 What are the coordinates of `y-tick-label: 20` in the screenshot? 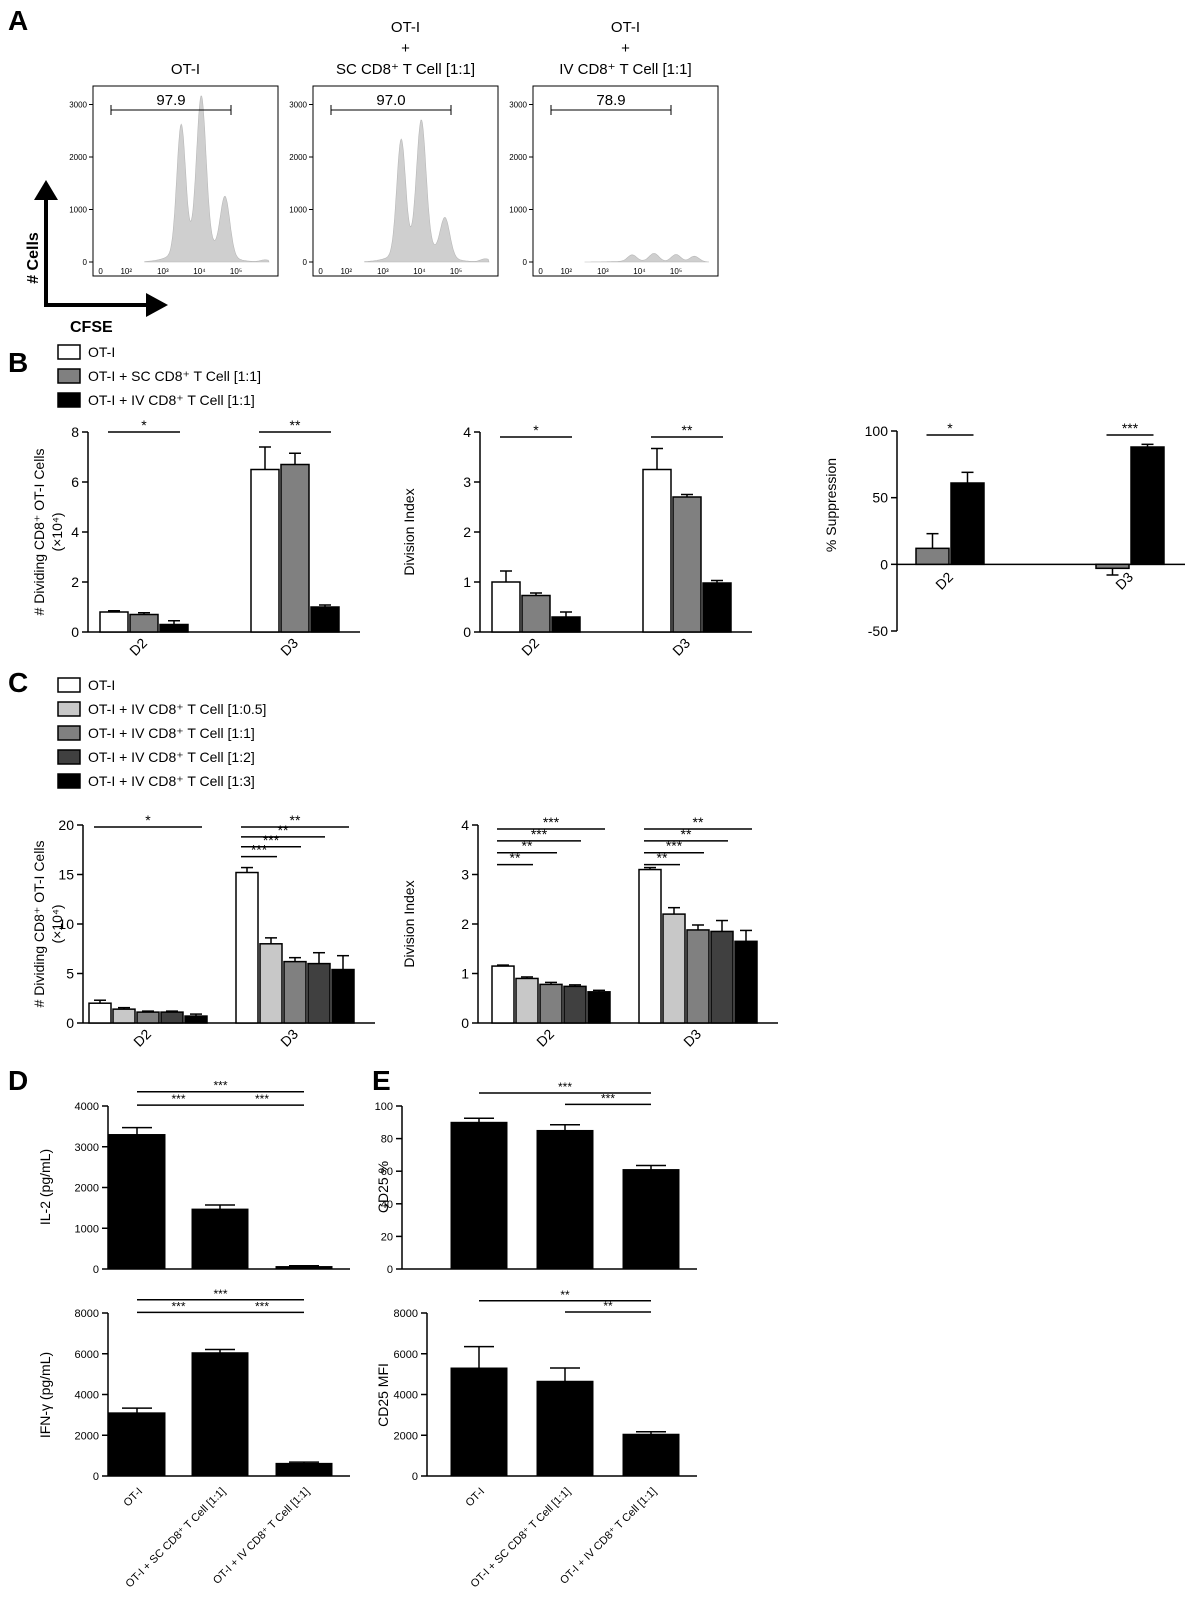 It's located at (387, 1237).